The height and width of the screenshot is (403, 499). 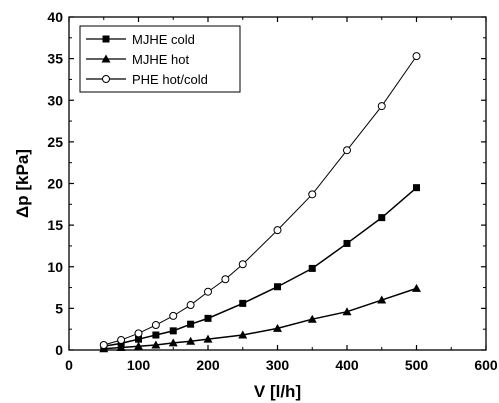 I want to click on y-tick-label: 30, so click(x=55, y=100).